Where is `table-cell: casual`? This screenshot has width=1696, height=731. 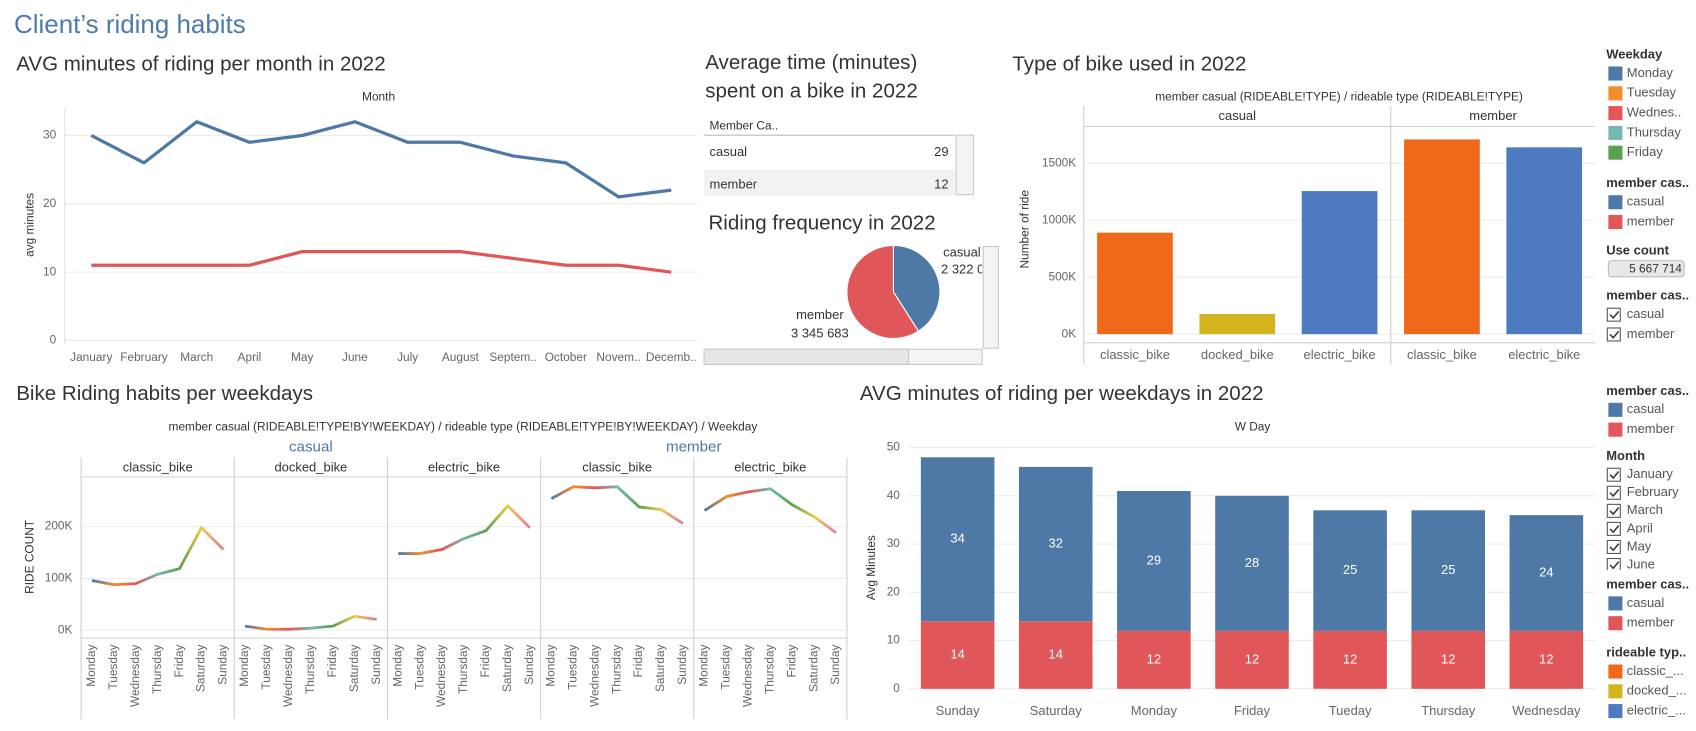 table-cell: casual is located at coordinates (729, 151).